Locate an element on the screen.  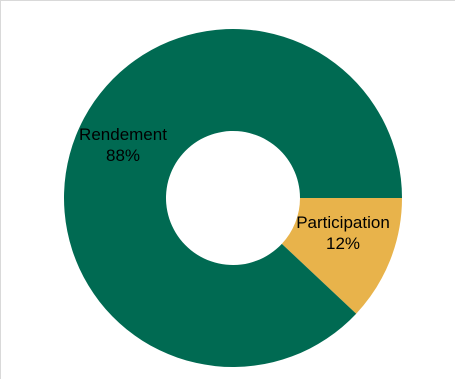
slice-value-label-participation: 12% is located at coordinates (343, 243).